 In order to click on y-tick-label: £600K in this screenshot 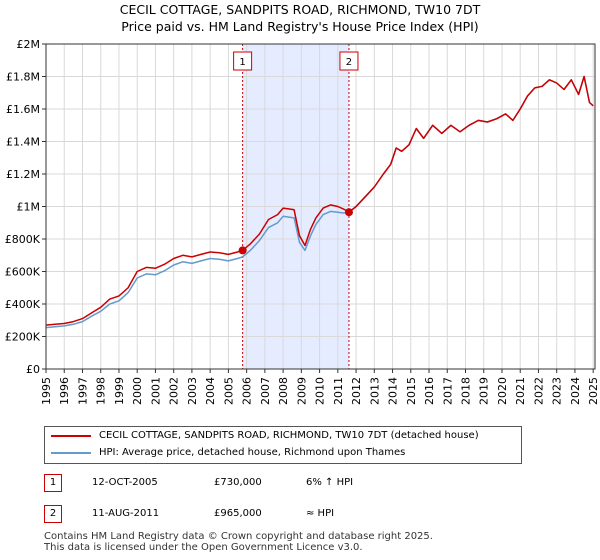, I will do `click(23, 272)`.